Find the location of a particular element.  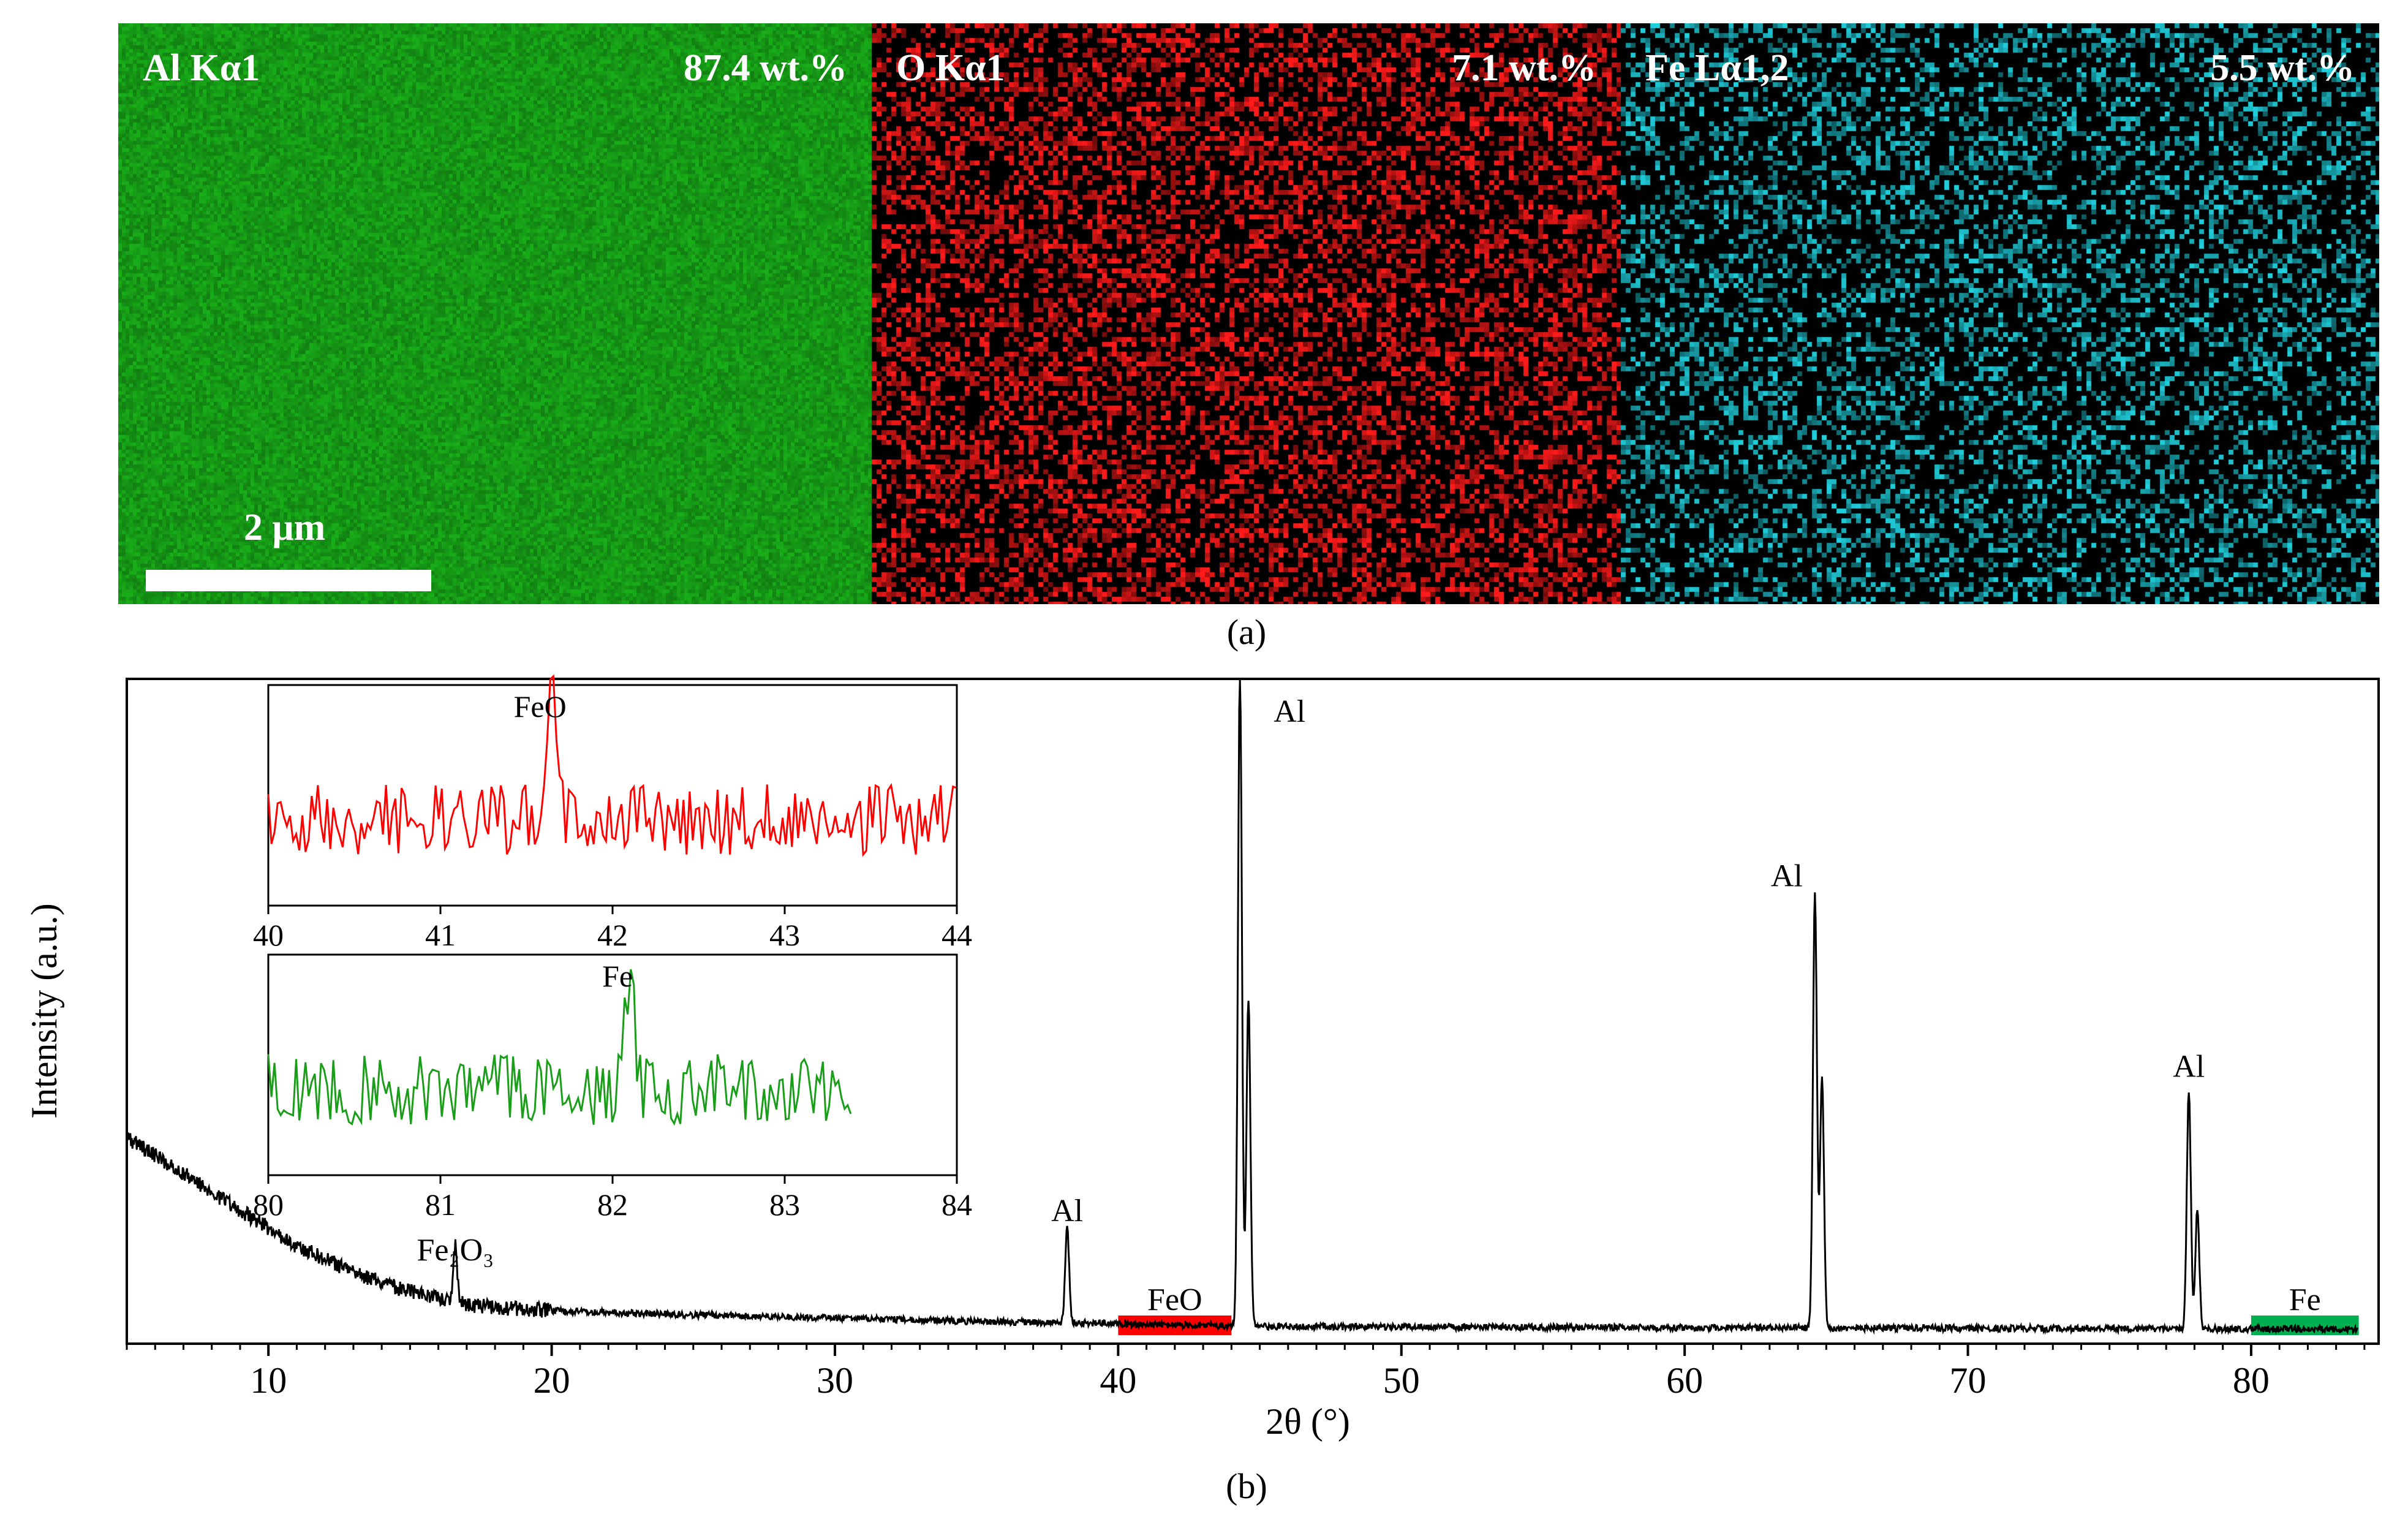

highlight-bar-fe is located at coordinates (2305, 1325).